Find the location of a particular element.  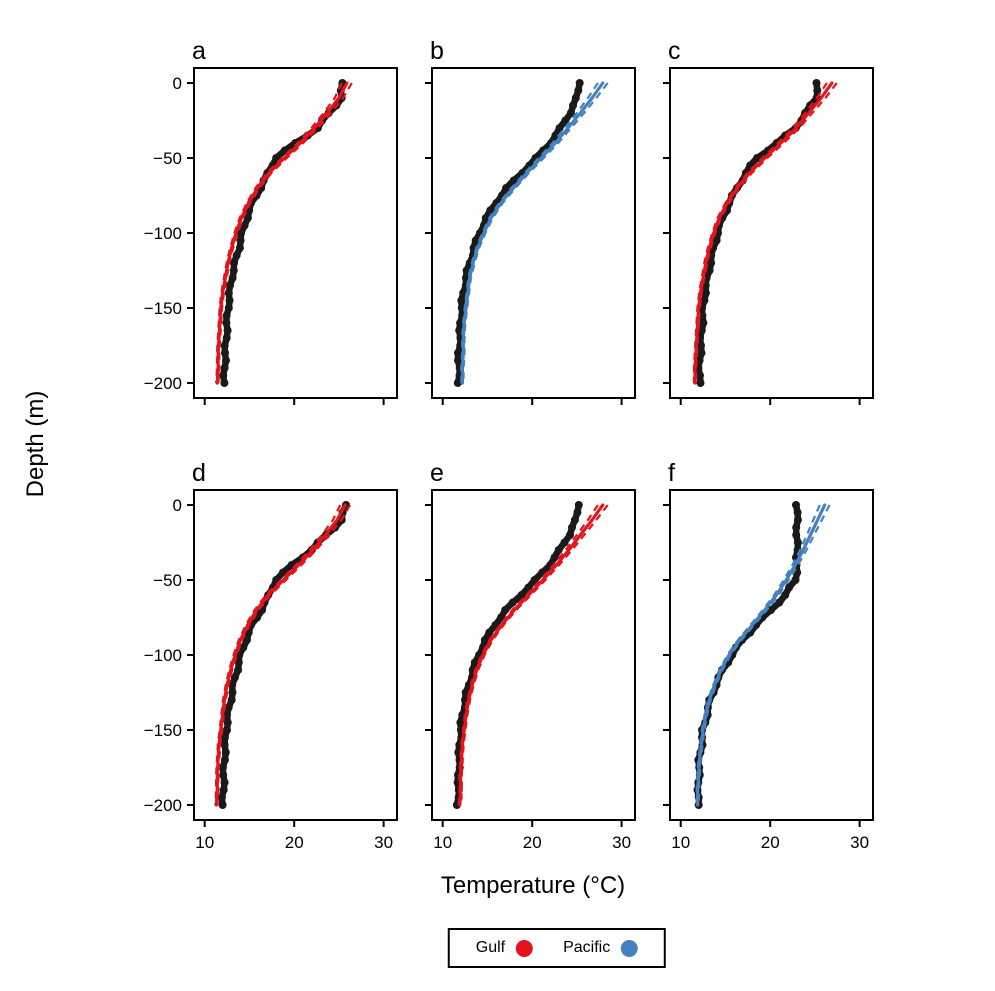

panel-letter: f is located at coordinates (671, 473).